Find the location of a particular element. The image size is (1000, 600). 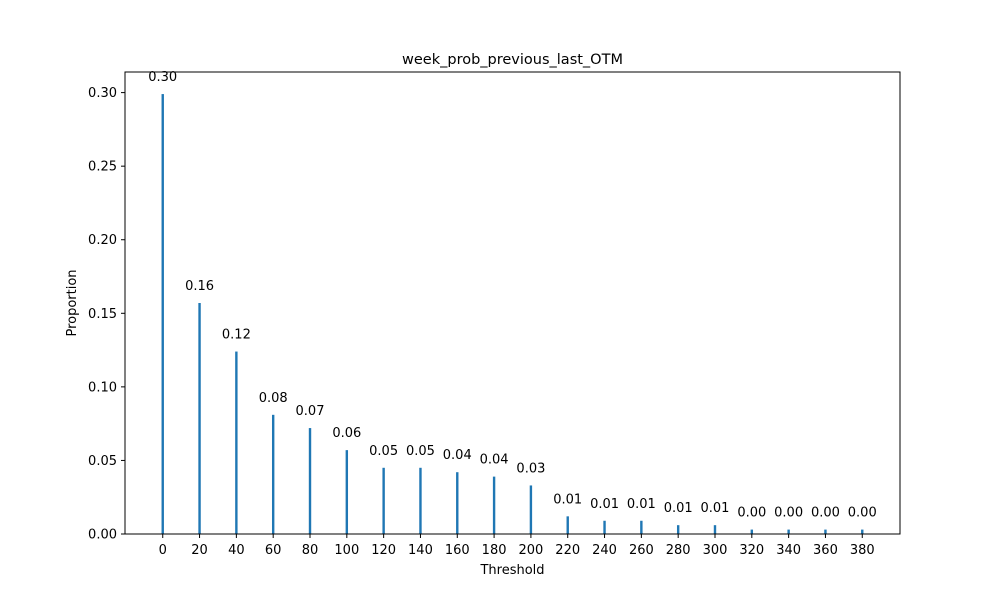

x-tick-label: 200 is located at coordinates (530, 550).